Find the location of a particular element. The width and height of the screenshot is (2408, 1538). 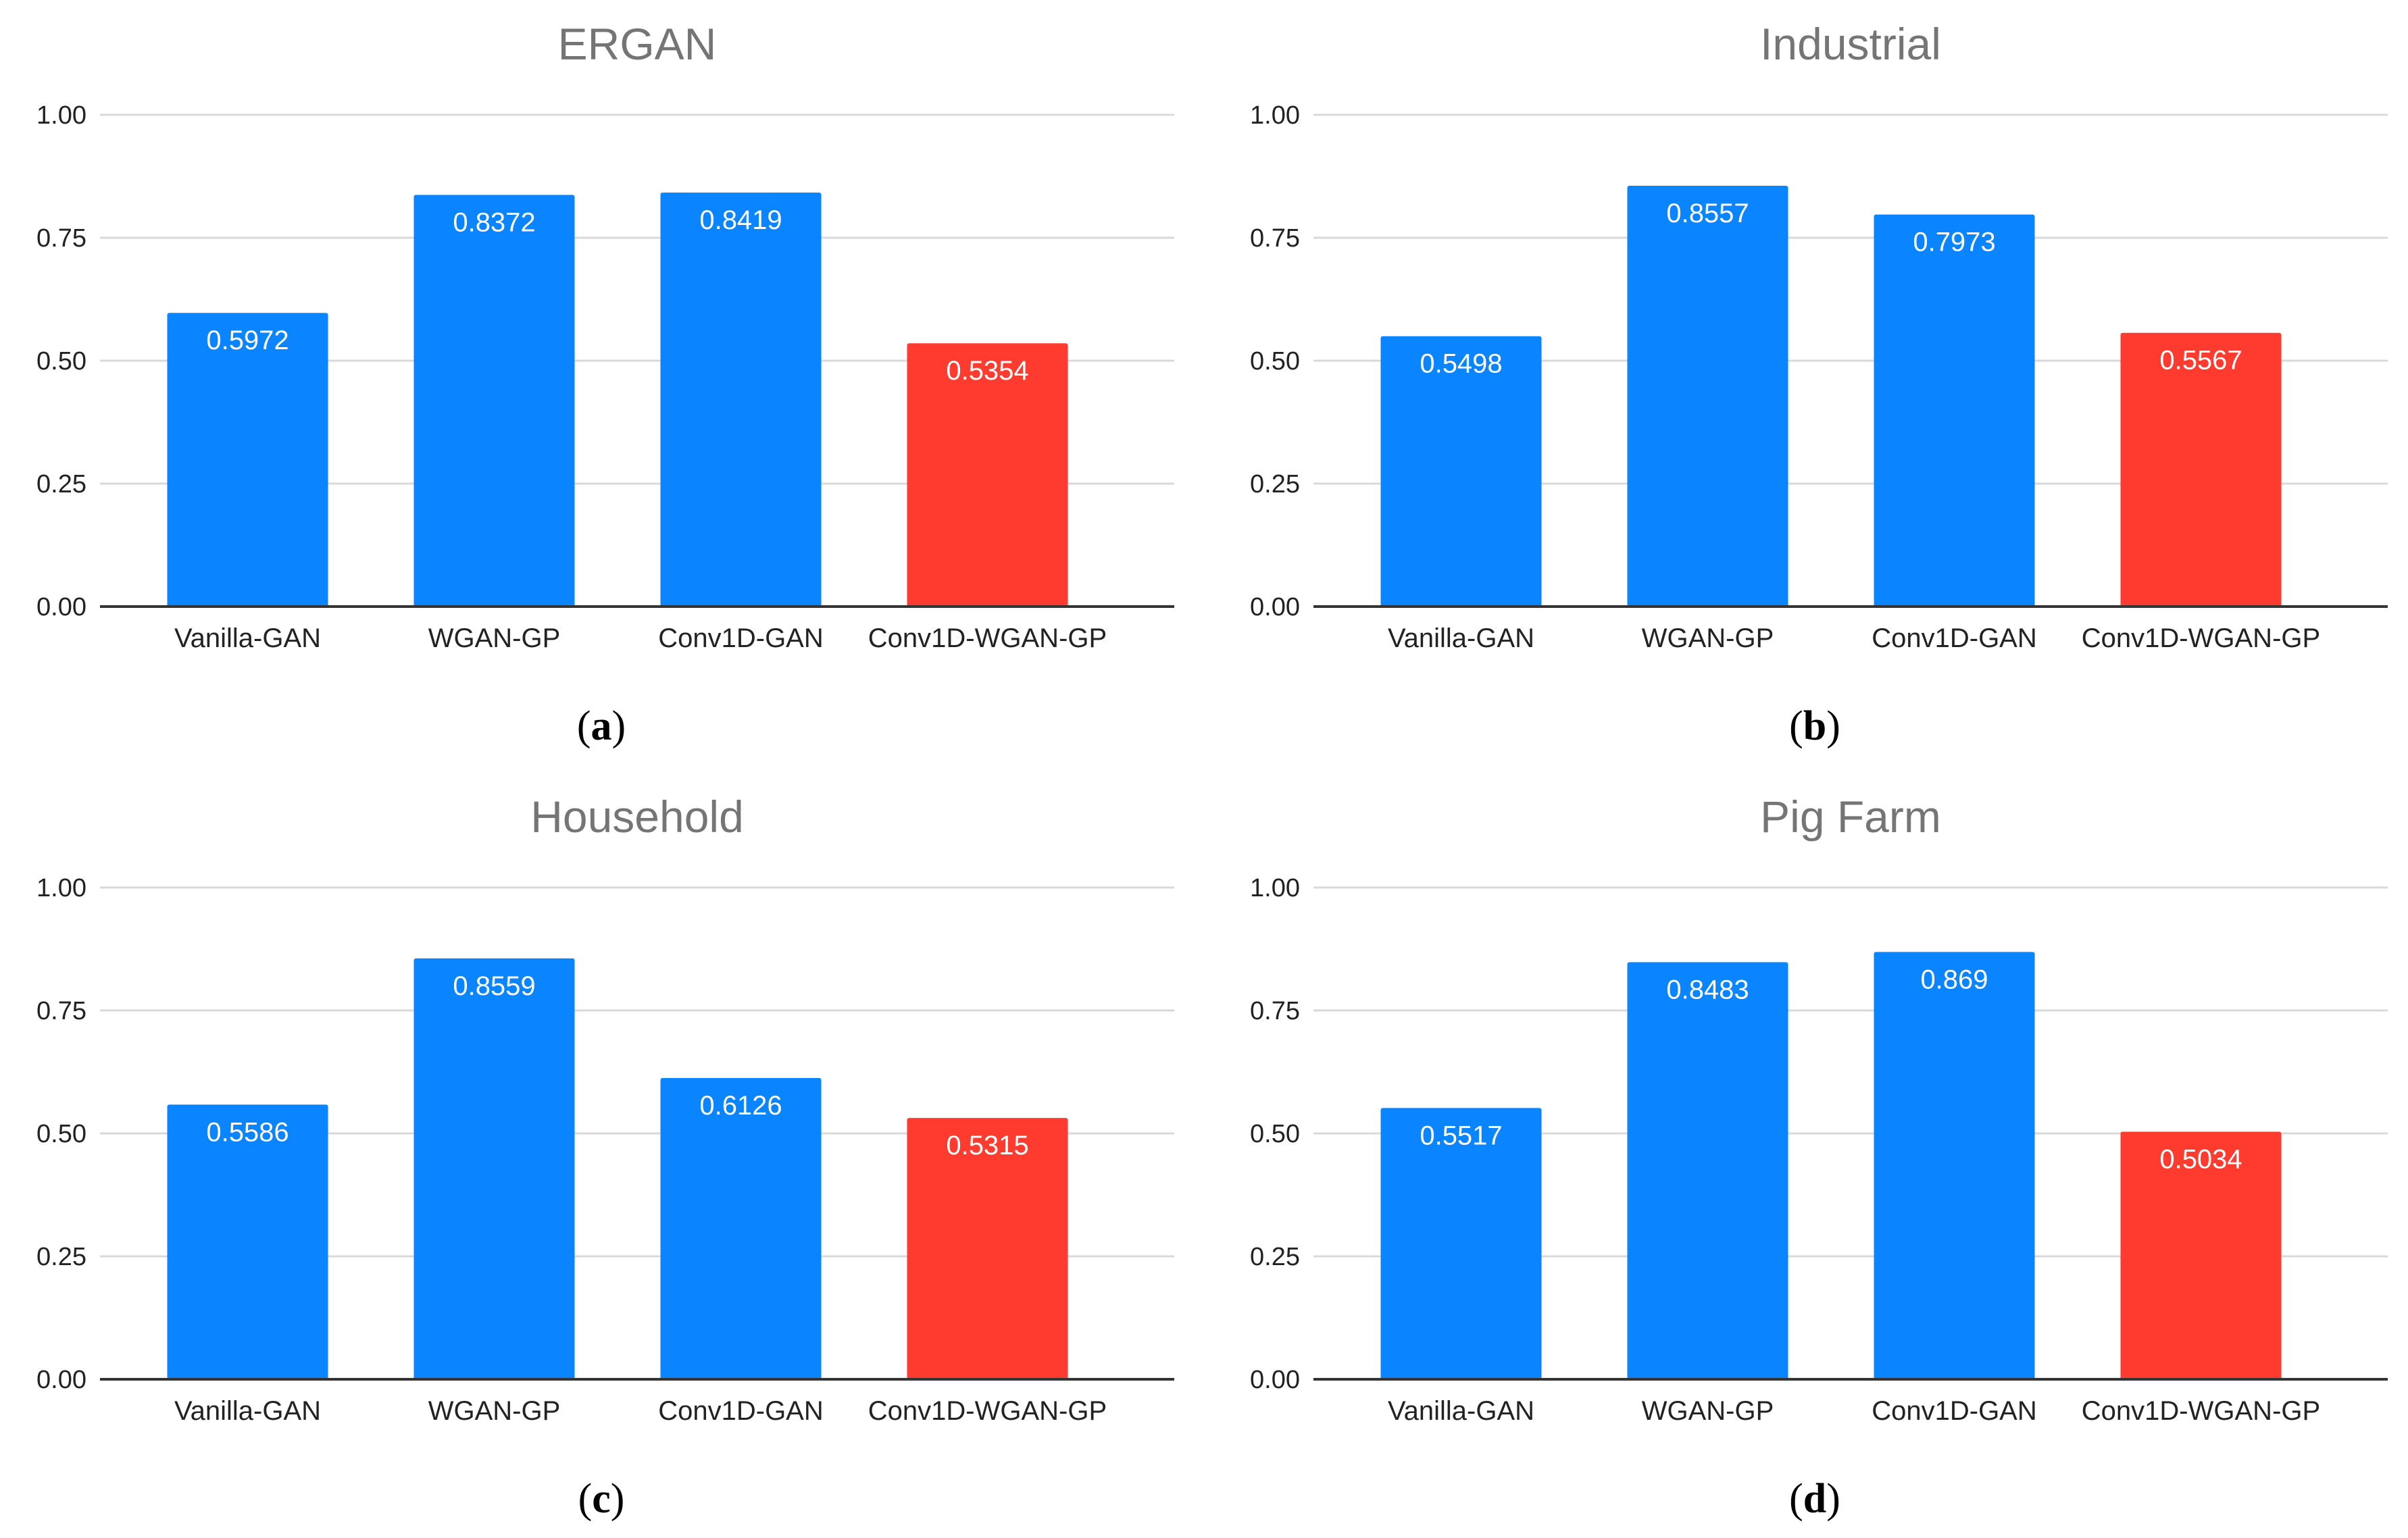

data-label: 0.5972 is located at coordinates (248, 340).